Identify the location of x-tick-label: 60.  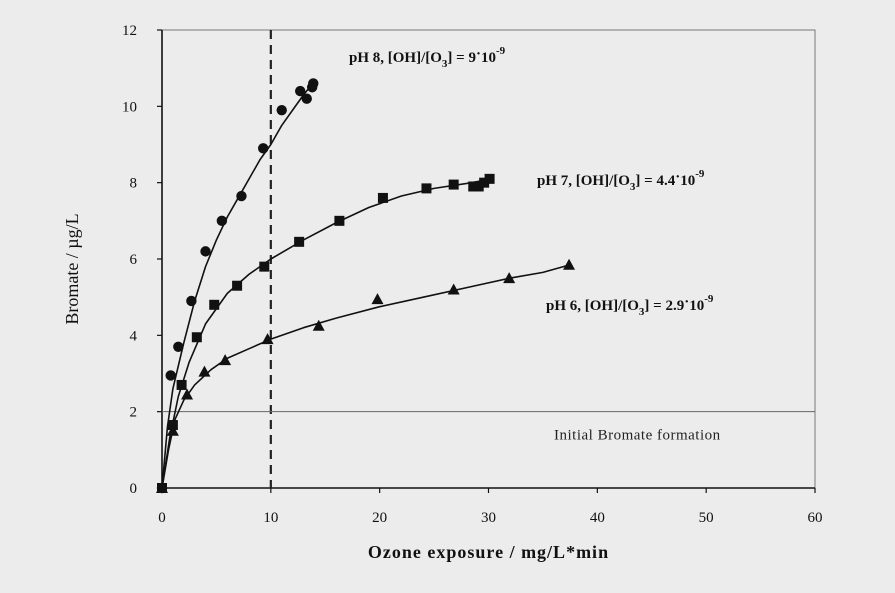
(815, 518).